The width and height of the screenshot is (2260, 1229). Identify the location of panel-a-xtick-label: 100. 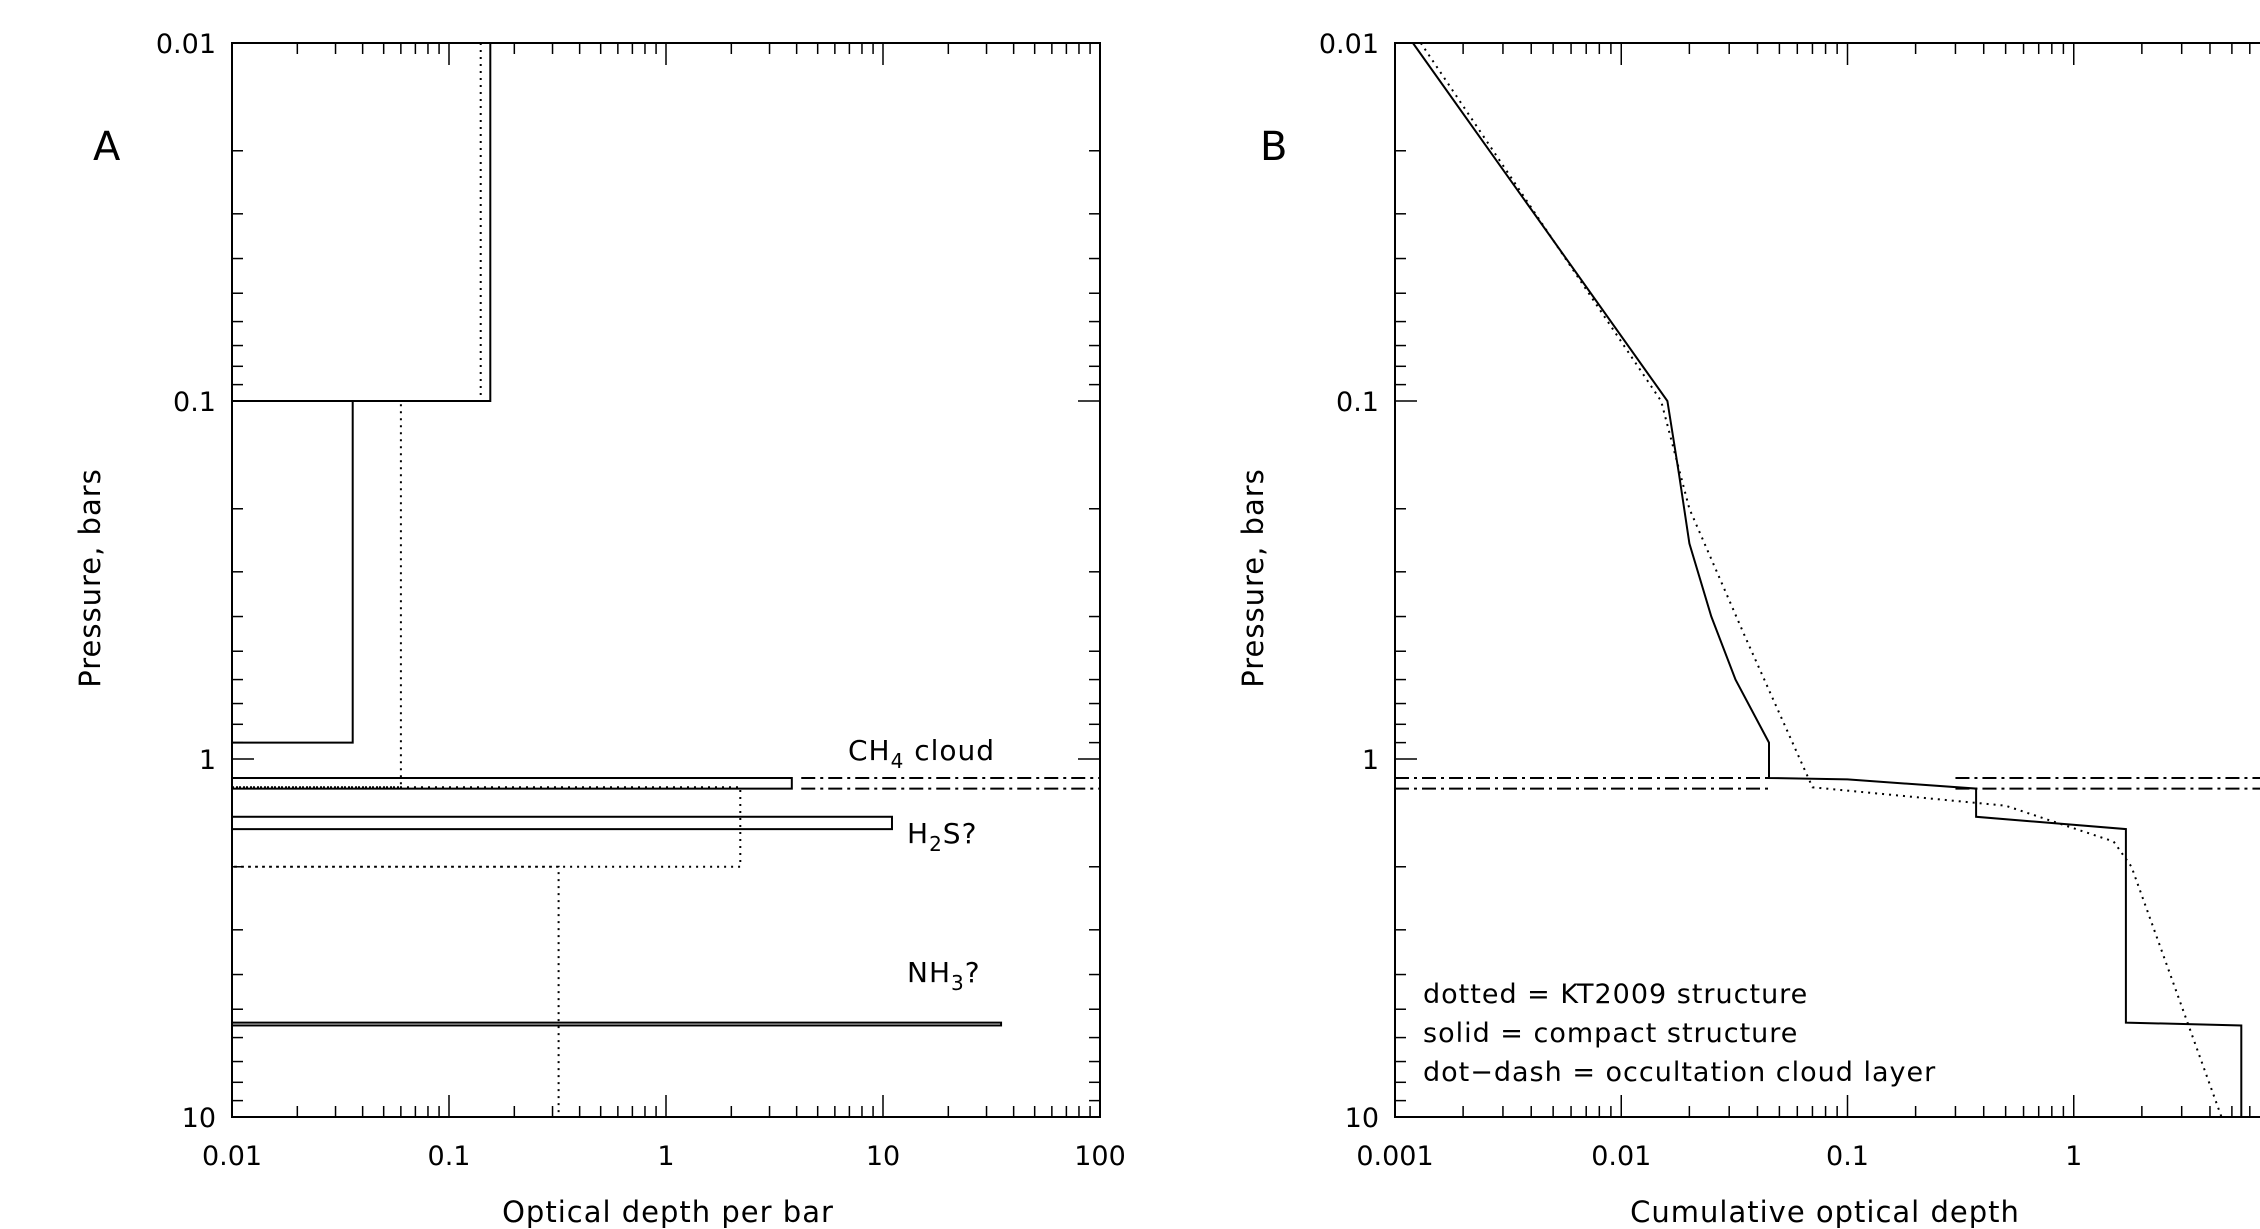
(1100, 1156).